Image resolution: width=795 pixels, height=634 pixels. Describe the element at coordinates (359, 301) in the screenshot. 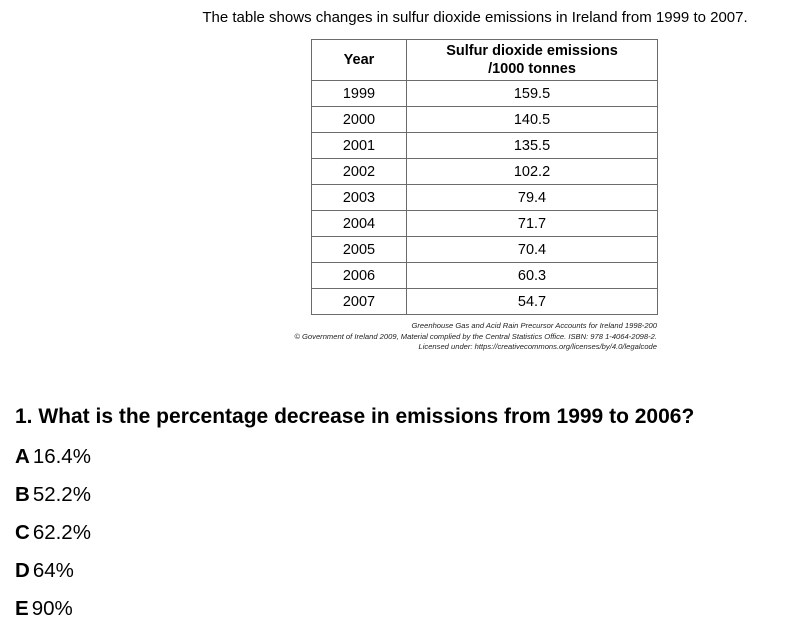

I see `cell-year: 2007` at that location.